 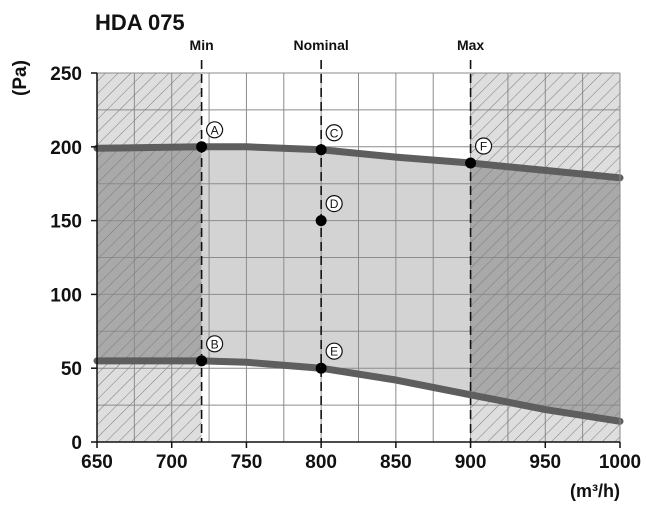 What do you see at coordinates (76, 443) in the screenshot?
I see `y-tick-label: 0` at bounding box center [76, 443].